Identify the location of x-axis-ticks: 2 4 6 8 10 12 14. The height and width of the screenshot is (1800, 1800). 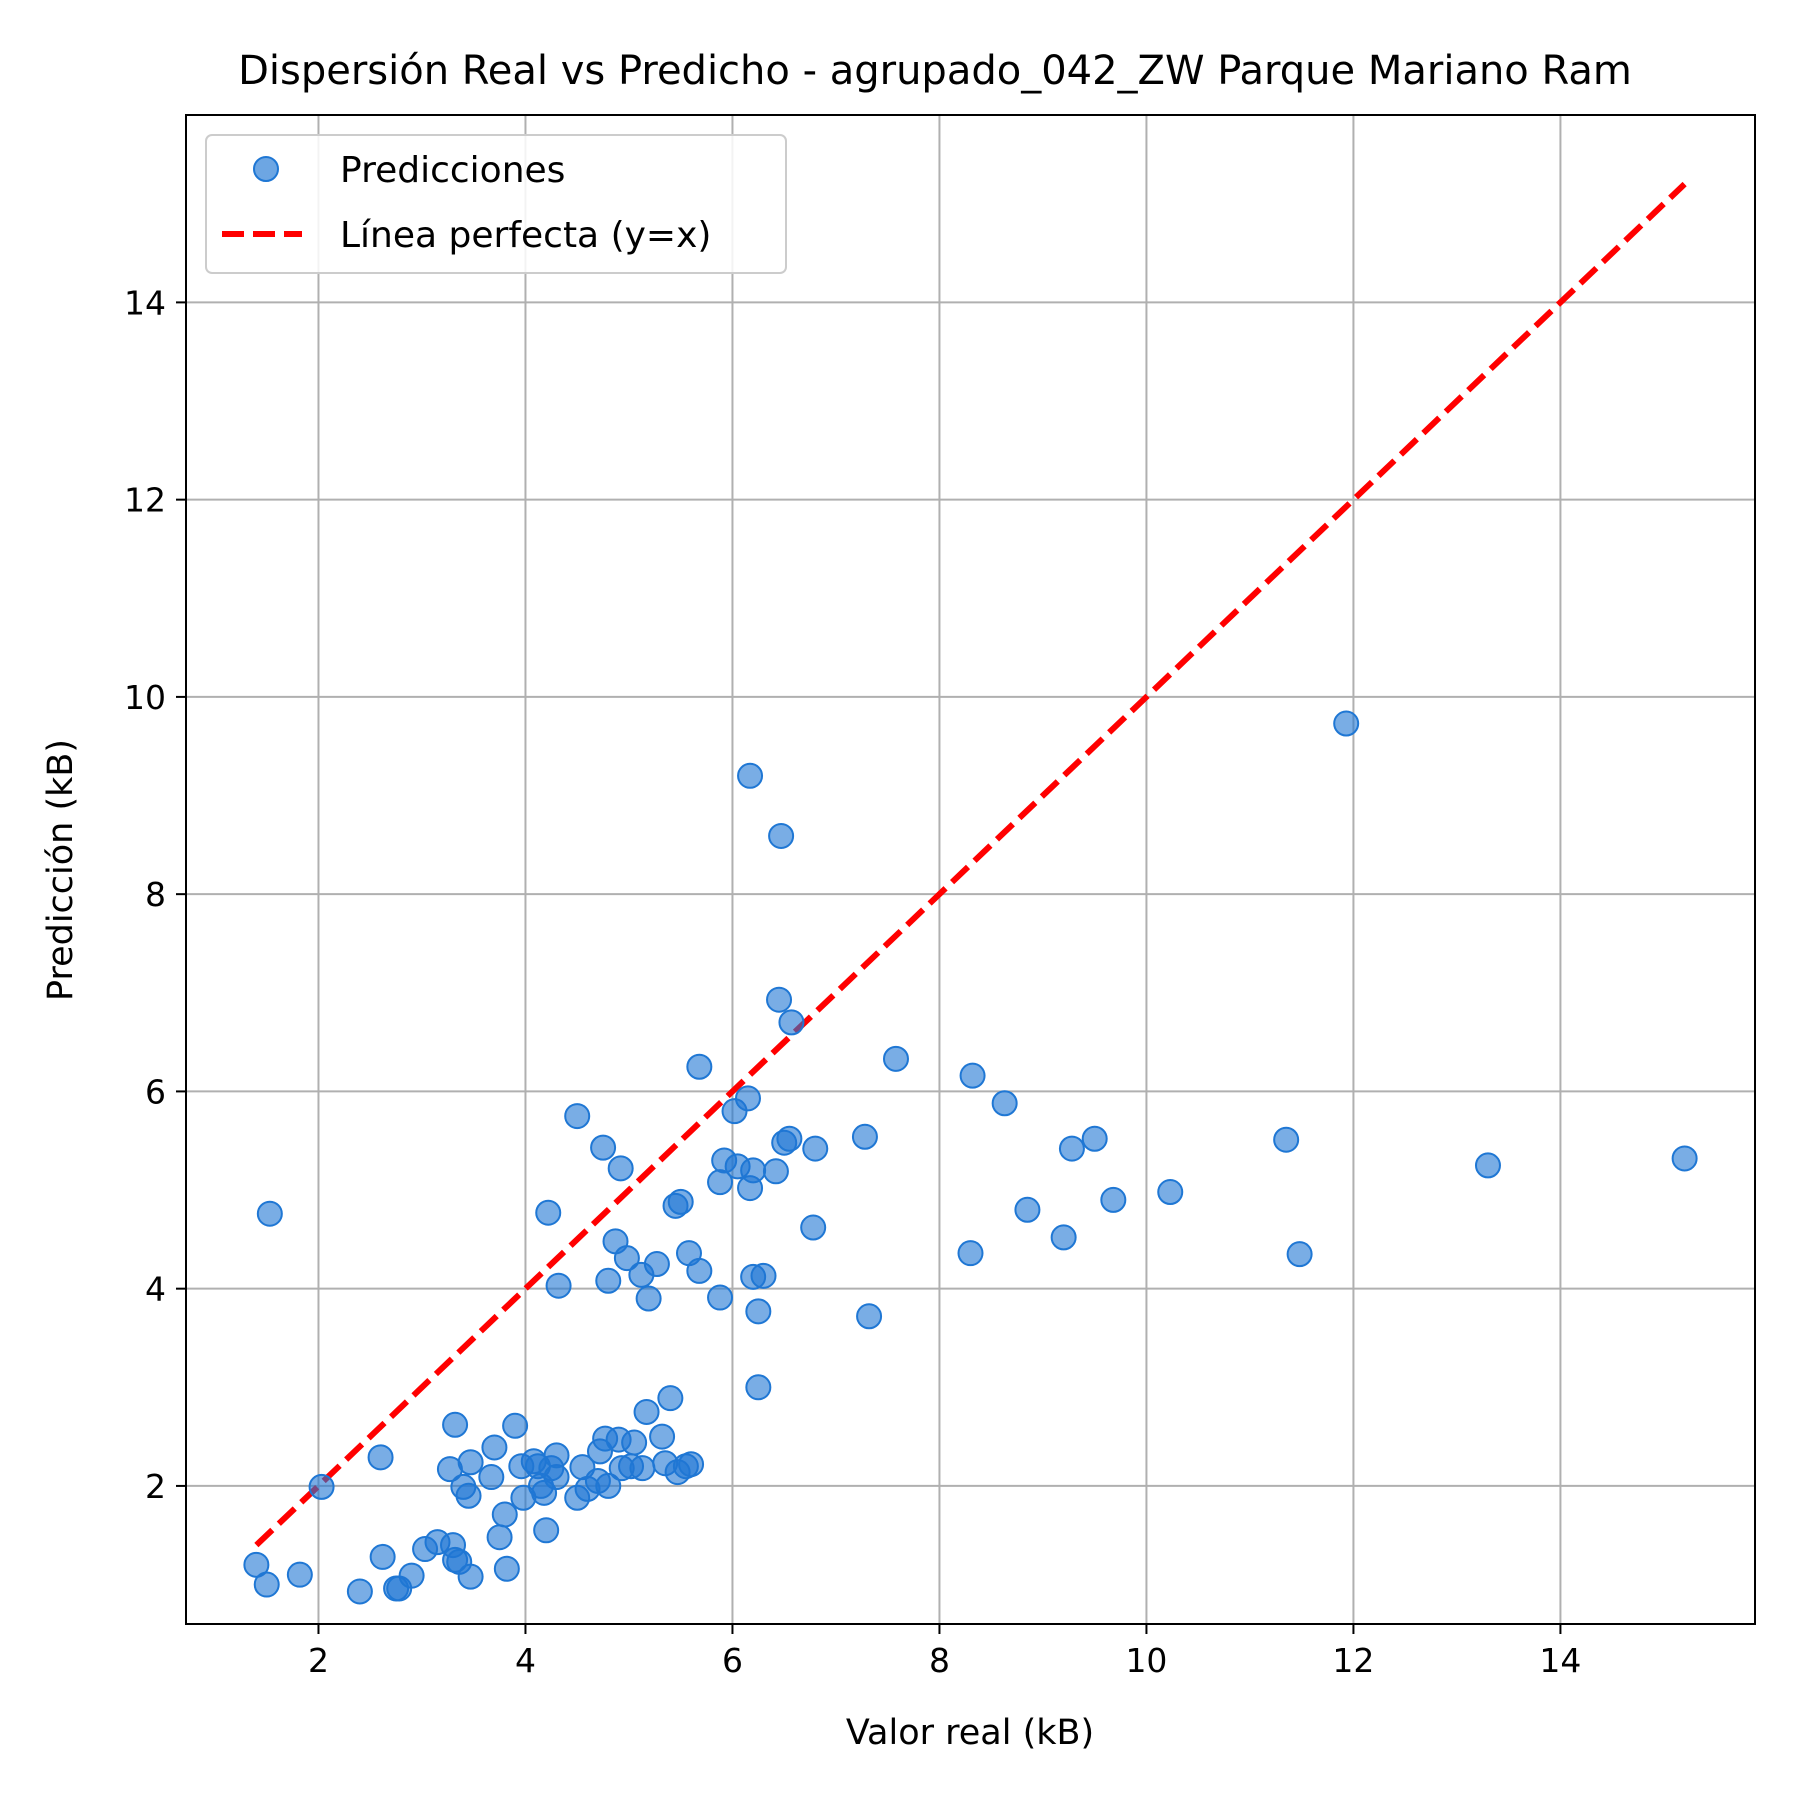
(944, 1652).